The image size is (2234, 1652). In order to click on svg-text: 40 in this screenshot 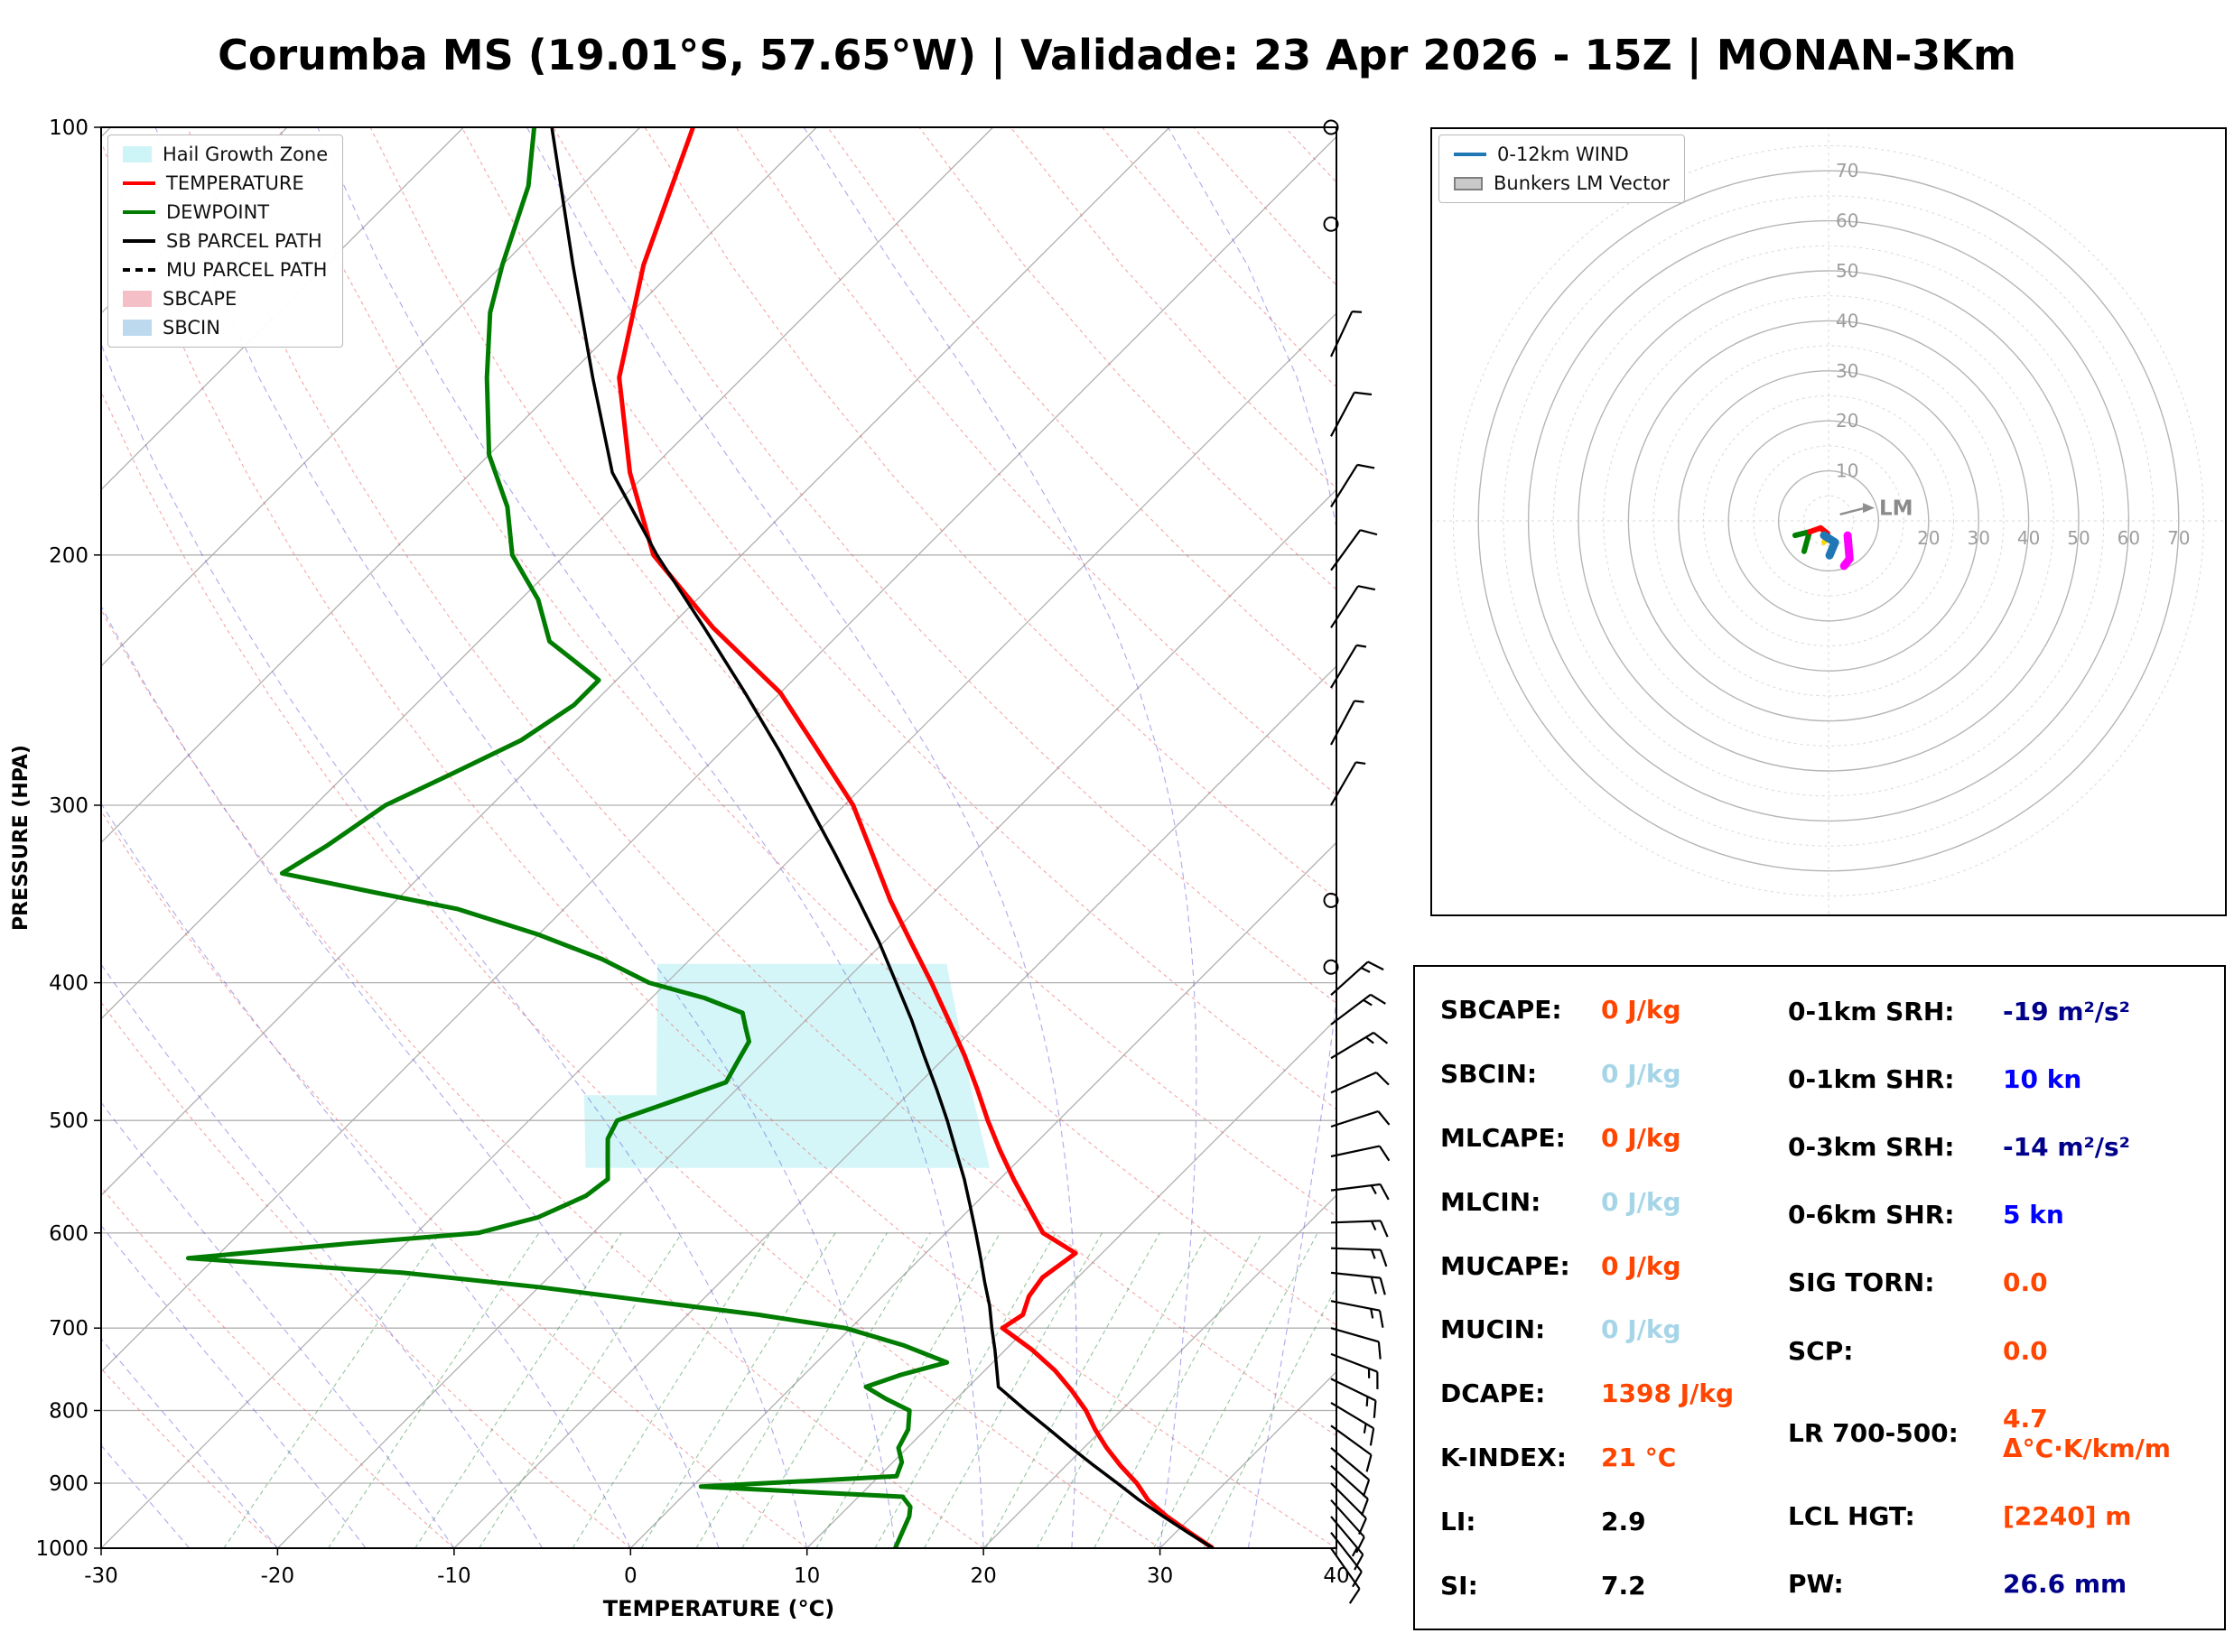, I will do `click(2028, 538)`.